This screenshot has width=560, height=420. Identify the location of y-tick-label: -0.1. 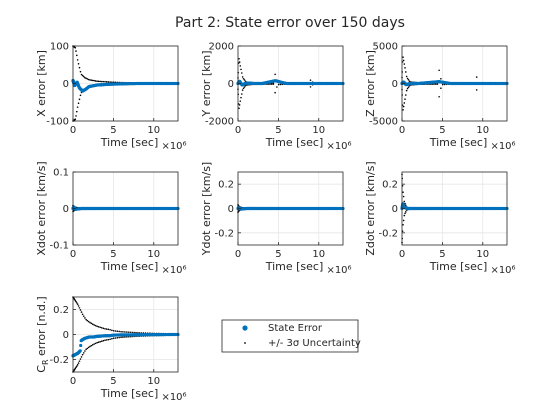
(59, 246).